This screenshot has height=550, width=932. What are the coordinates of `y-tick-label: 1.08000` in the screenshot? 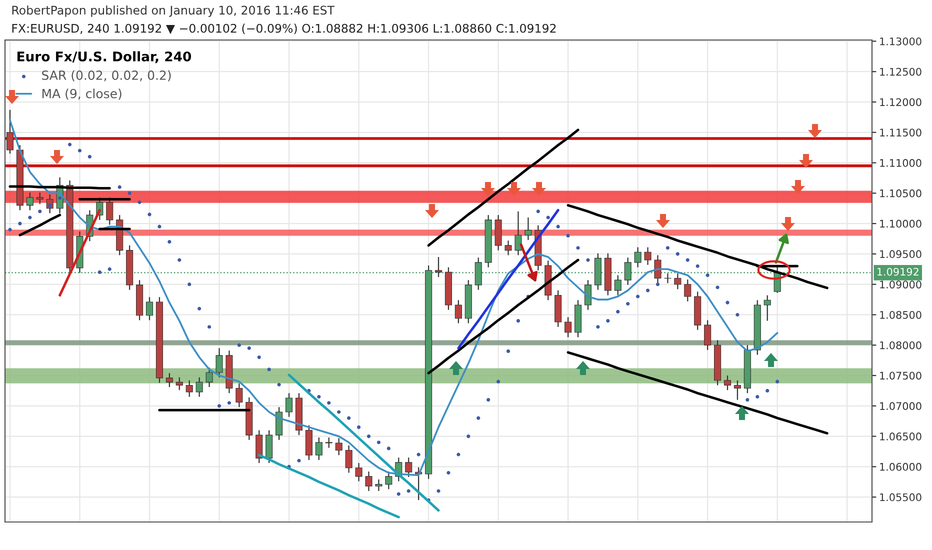 It's located at (901, 345).